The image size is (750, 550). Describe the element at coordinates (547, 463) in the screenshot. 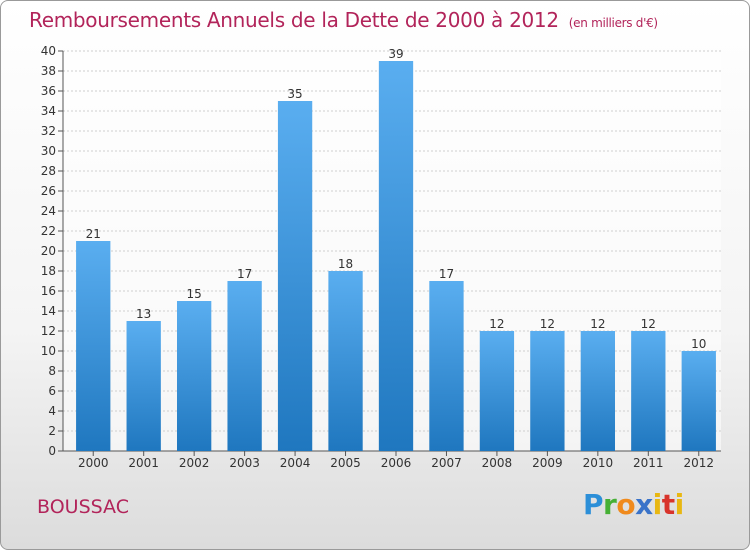

I see `x-tick-label-2009: 2009` at that location.